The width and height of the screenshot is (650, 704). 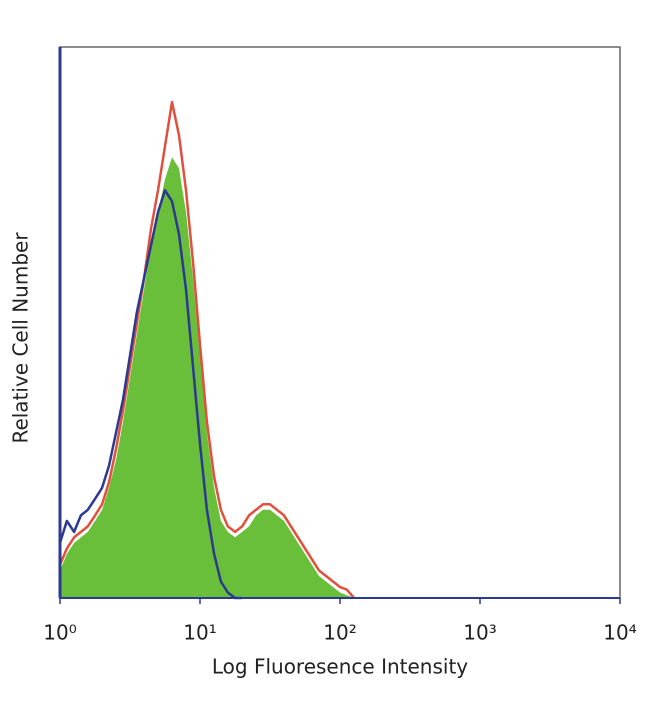 What do you see at coordinates (479, 633) in the screenshot?
I see `x-tick-label: 10³` at bounding box center [479, 633].